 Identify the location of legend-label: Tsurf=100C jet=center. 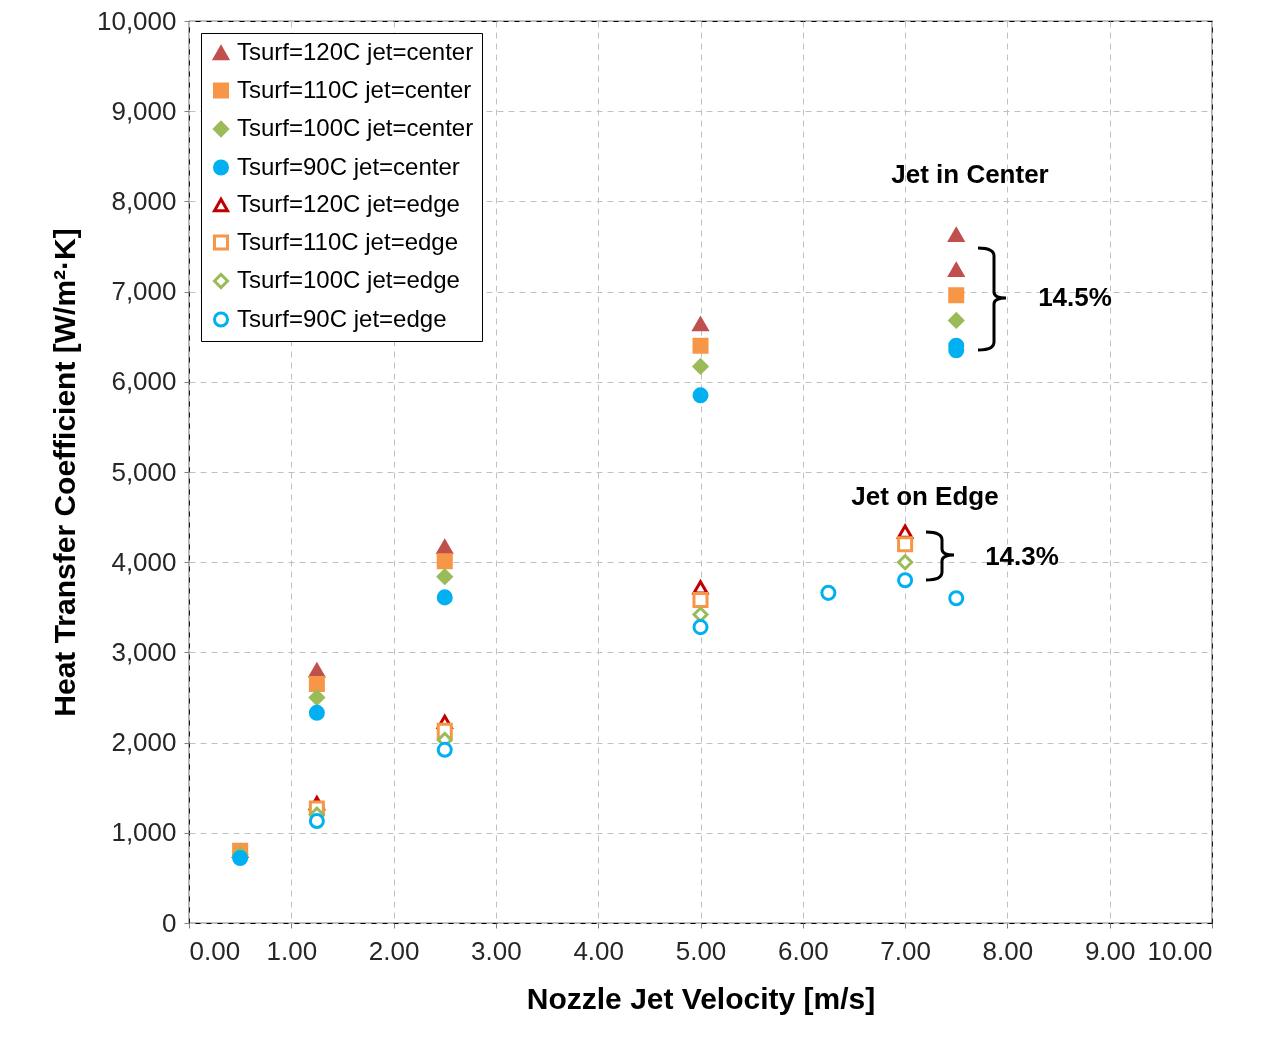
(355, 127).